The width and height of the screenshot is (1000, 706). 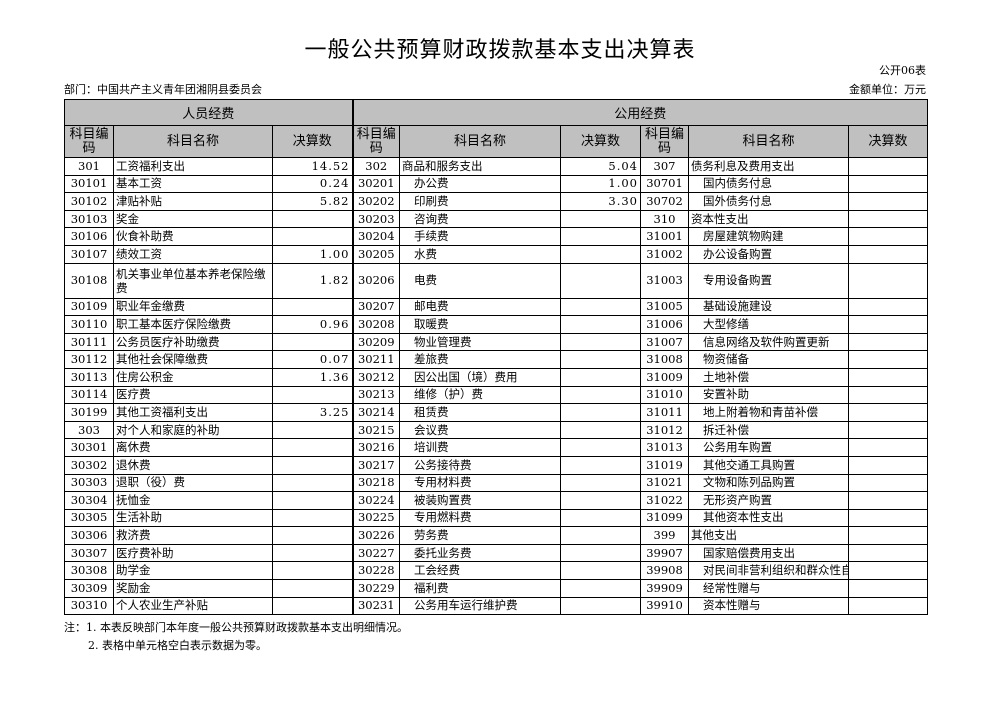 What do you see at coordinates (89, 571) in the screenshot?
I see `subject-code: 30308` at bounding box center [89, 571].